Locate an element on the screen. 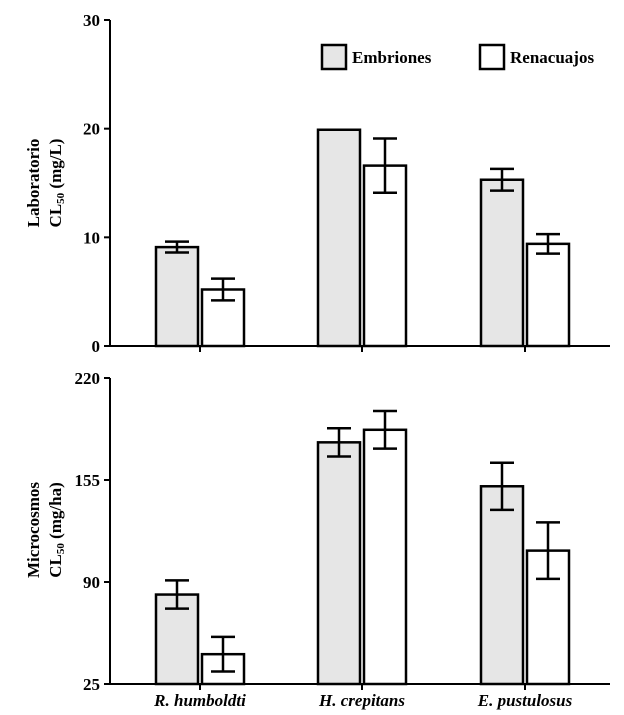 The image size is (624, 715). x-category-label: H. crepitans is located at coordinates (361, 700).